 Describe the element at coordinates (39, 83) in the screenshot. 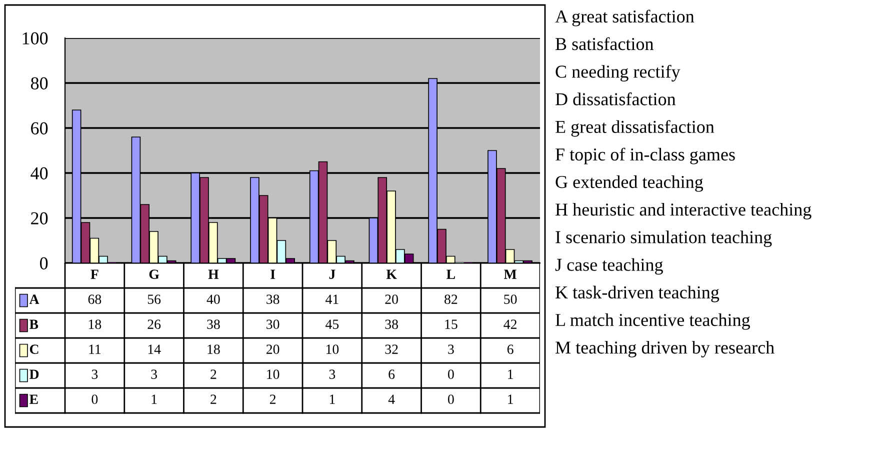

I see `y-tick-label: 80` at that location.